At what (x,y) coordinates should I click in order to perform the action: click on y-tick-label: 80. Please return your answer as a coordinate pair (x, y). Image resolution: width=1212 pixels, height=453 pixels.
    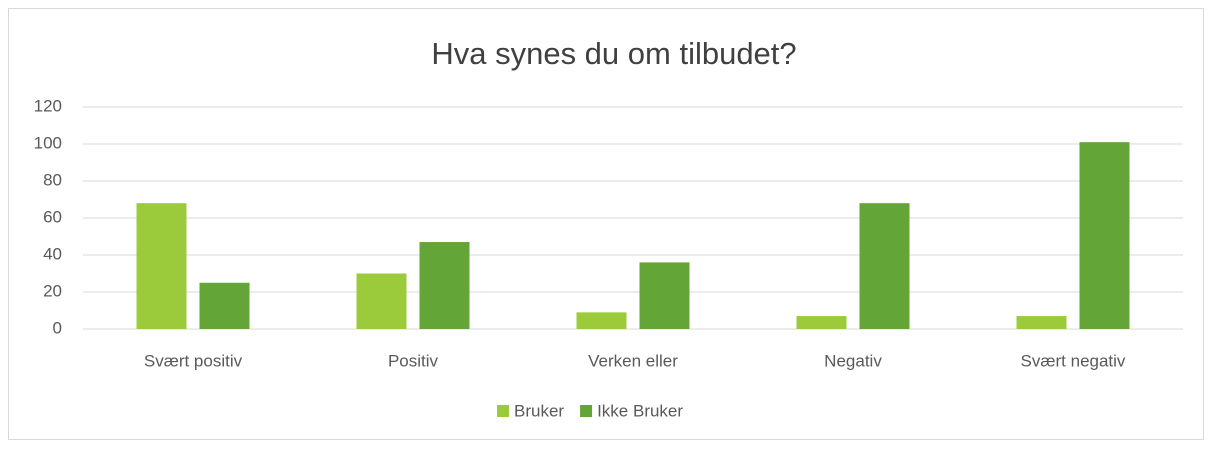
    Looking at the image, I should click on (52, 179).